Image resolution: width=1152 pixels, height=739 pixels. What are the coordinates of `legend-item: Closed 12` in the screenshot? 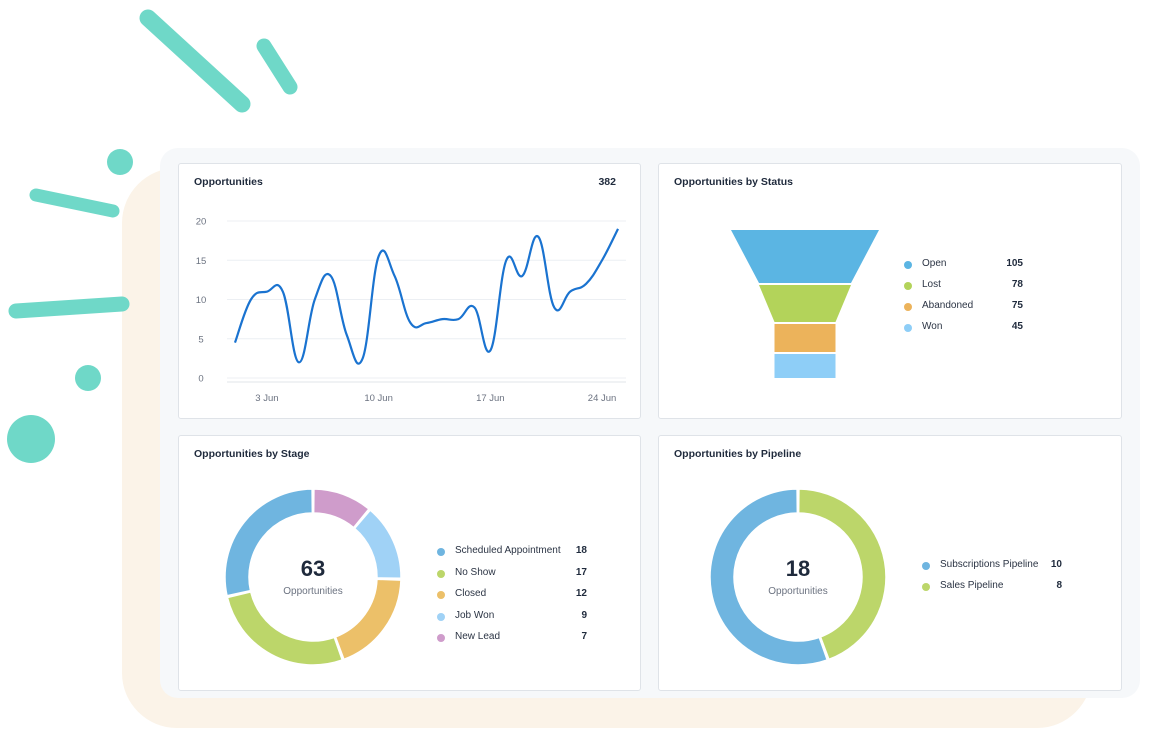 It's located at (512, 595).